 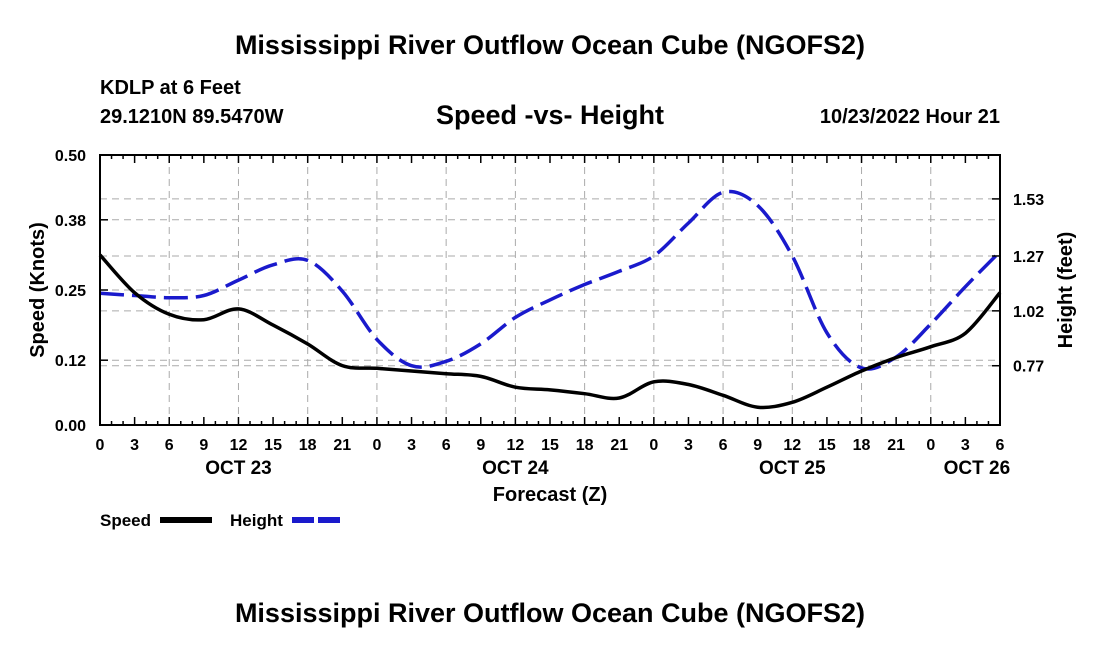 What do you see at coordinates (1028, 312) in the screenshot?
I see `y2-tick-label: 1.02` at bounding box center [1028, 312].